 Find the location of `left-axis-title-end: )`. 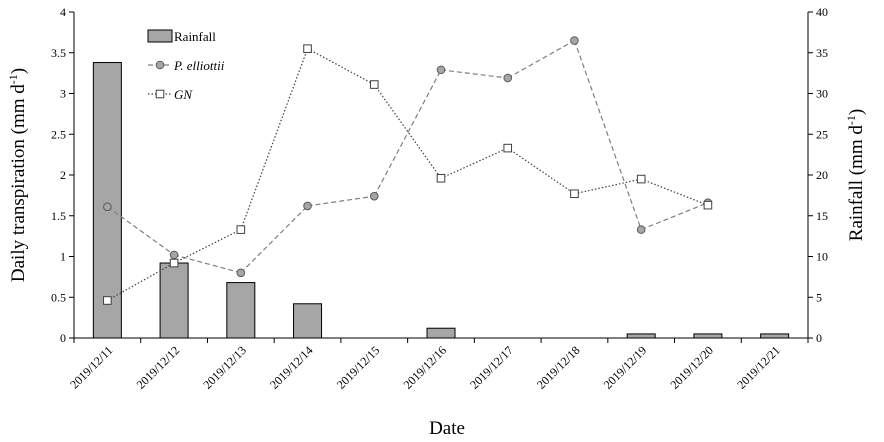

left-axis-title-end: ) is located at coordinates (18, 71).